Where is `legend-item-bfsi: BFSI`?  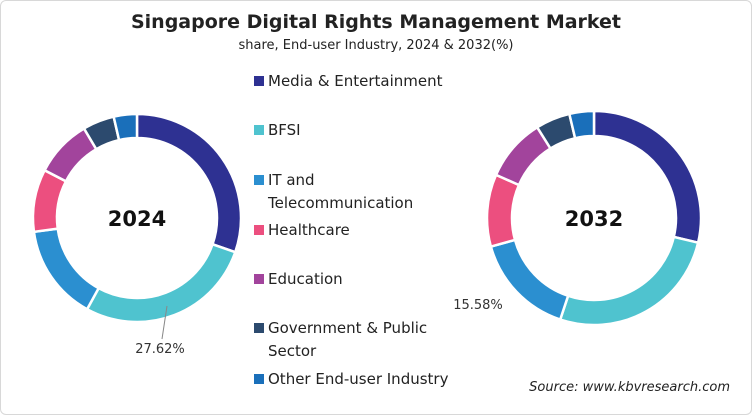 legend-item-bfsi: BFSI is located at coordinates (277, 130).